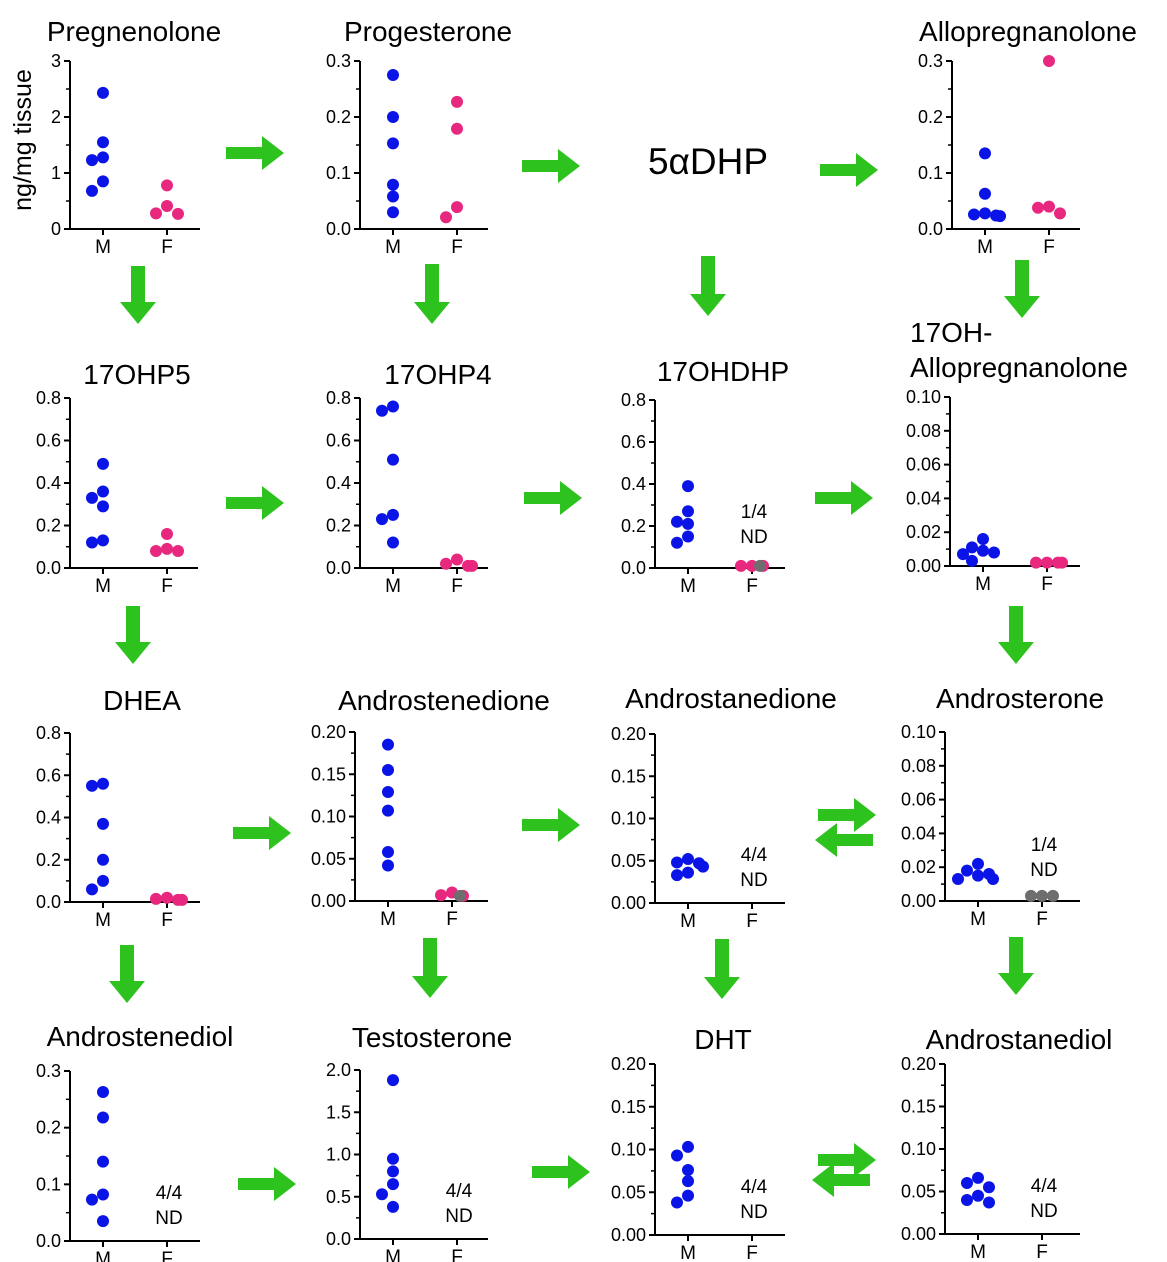 The width and height of the screenshot is (1167, 1262). I want to click on y-tick-label: 0.8, so click(338, 398).